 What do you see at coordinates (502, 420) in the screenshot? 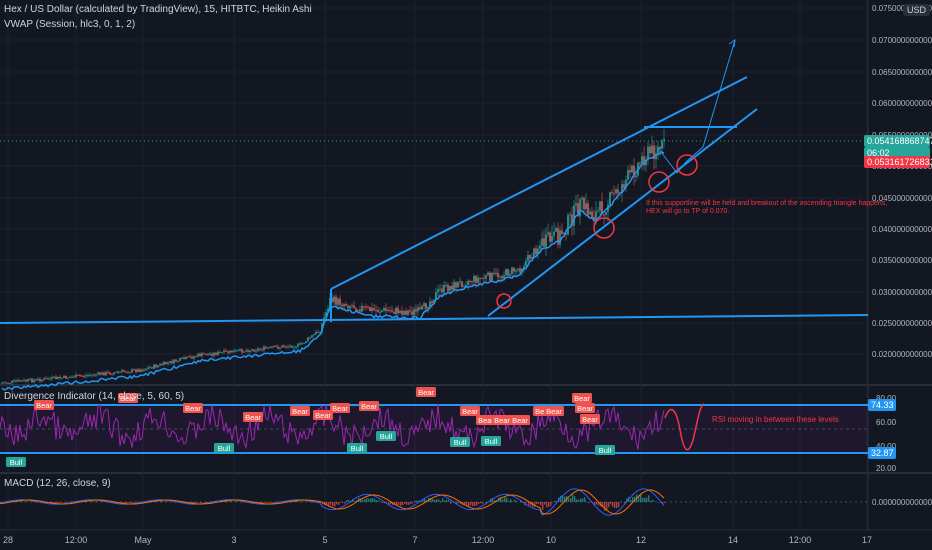
I see `label-box` at bounding box center [502, 420].